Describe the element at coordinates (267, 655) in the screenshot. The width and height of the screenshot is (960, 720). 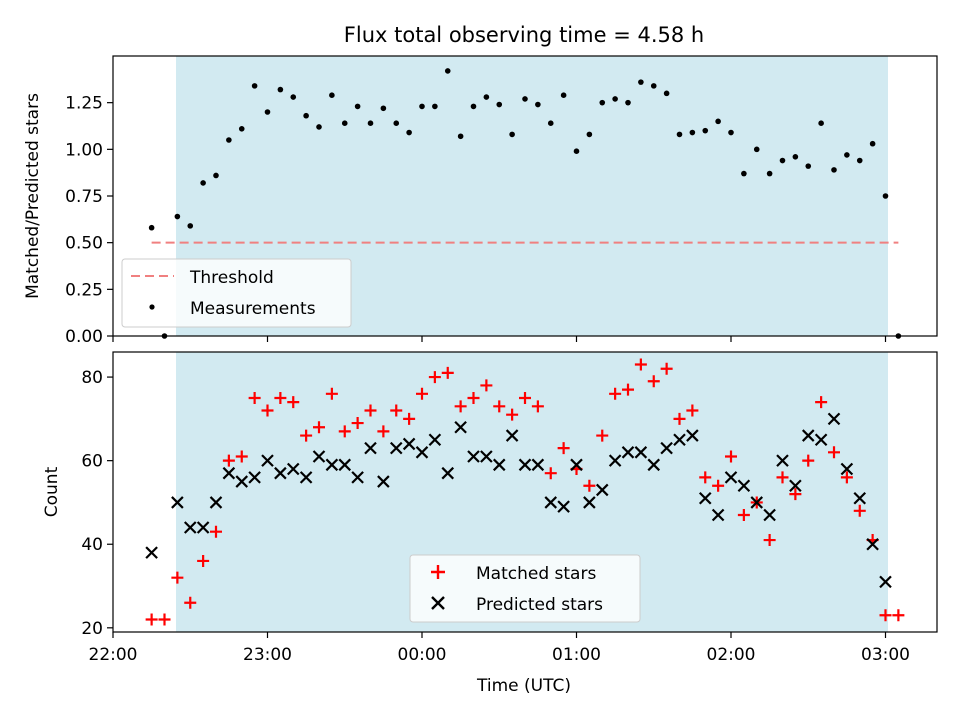
I see `bottom-x-tick-label: 23:00` at that location.